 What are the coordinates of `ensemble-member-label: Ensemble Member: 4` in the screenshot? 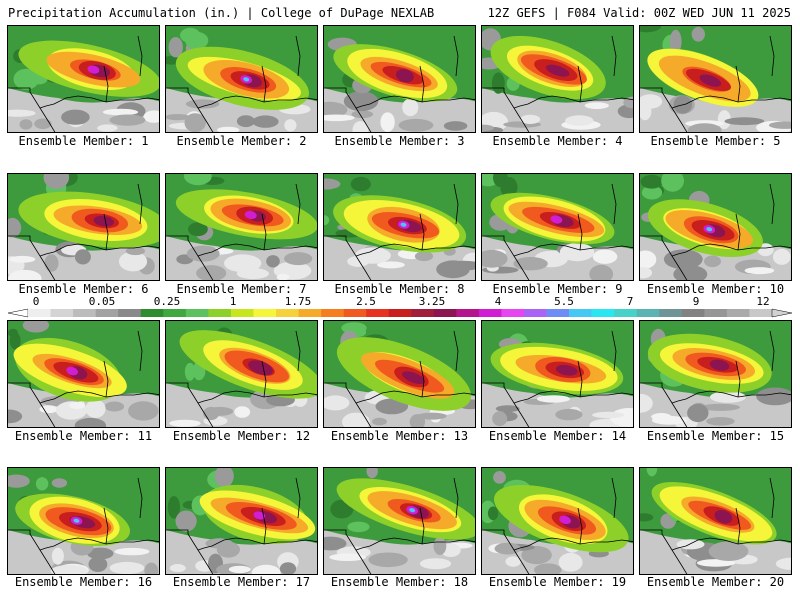 It's located at (557, 141).